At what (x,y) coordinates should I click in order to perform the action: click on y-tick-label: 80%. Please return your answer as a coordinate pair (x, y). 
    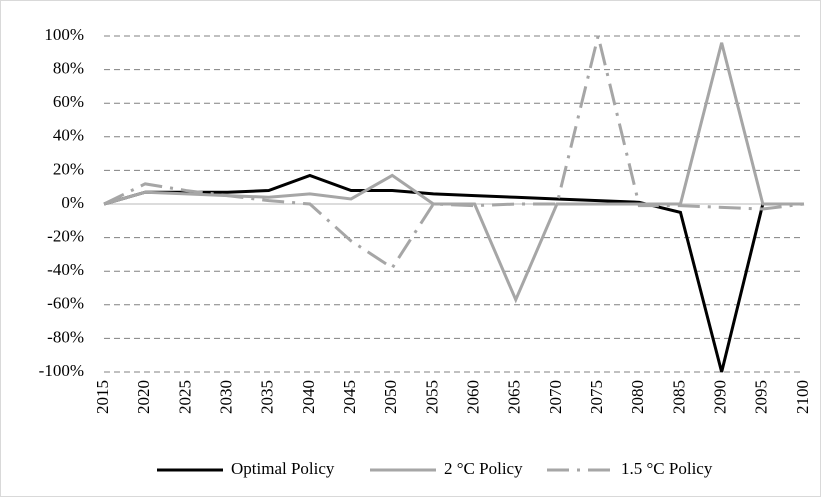
    Looking at the image, I should click on (68, 68).